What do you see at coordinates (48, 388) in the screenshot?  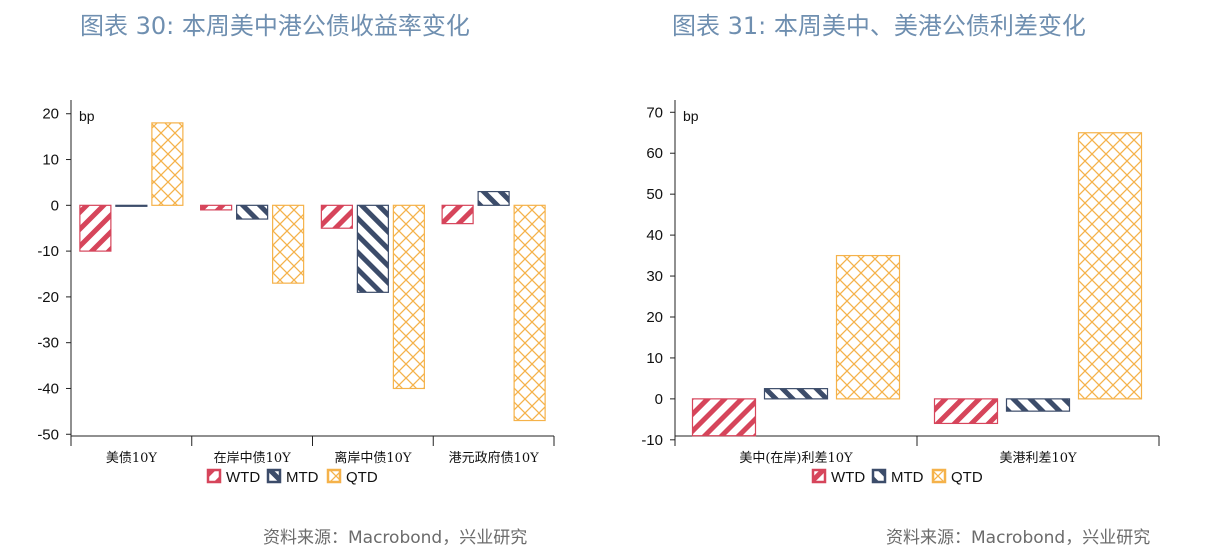 I see `y-tick-label: -40` at bounding box center [48, 388].